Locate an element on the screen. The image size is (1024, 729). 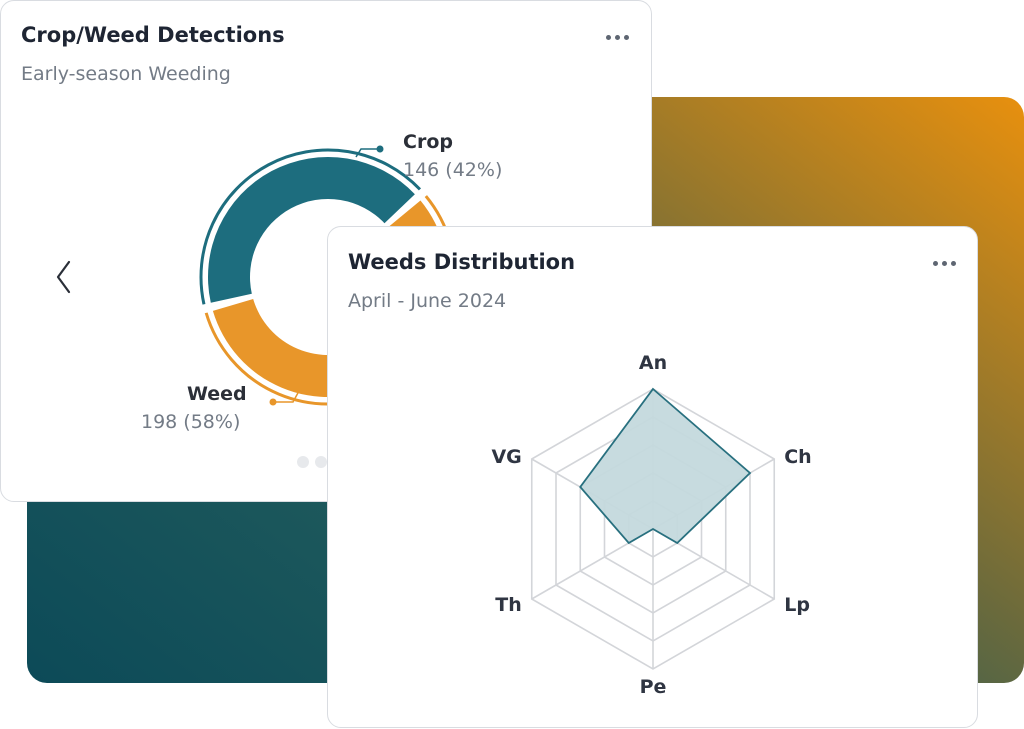
crop-legend-label: Crop is located at coordinates (428, 142).